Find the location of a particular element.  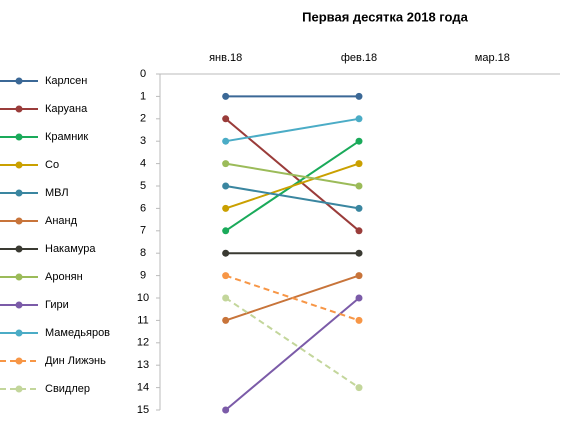

legend-label: Каруана is located at coordinates (66, 109).